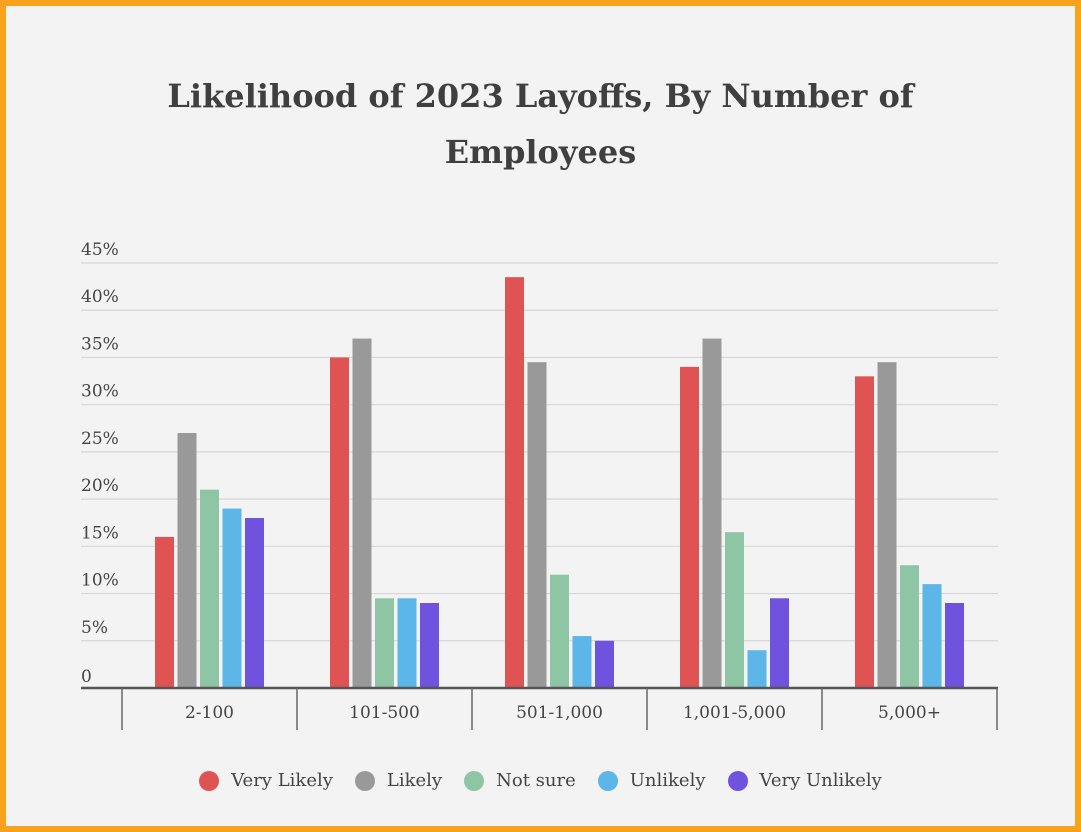 The height and width of the screenshot is (832, 1081). I want to click on x-tick-label: 501-1,000, so click(559, 713).